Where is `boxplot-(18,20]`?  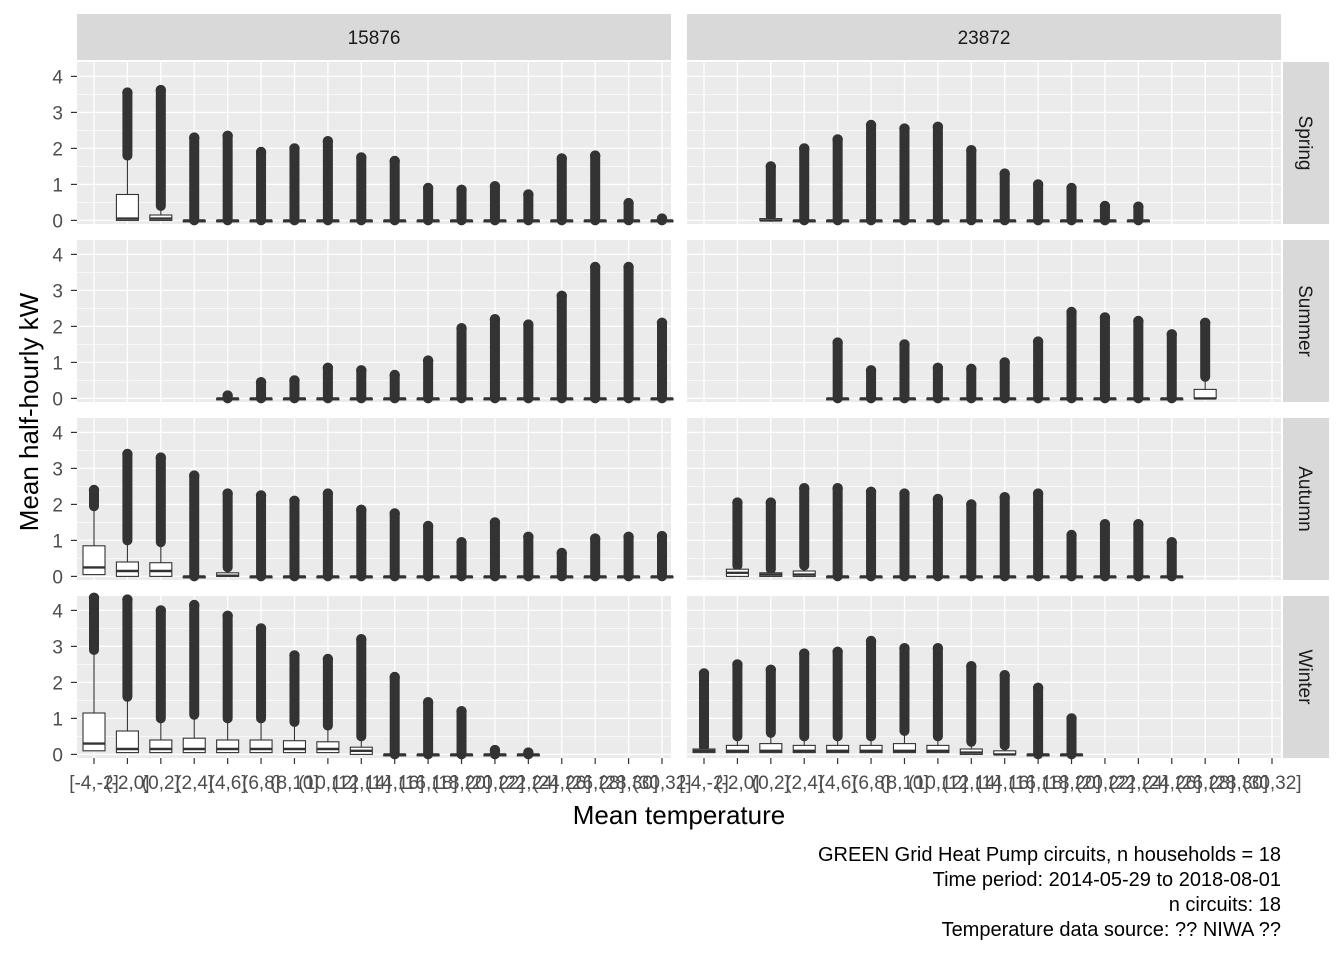 boxplot-(18,20] is located at coordinates (461, 559).